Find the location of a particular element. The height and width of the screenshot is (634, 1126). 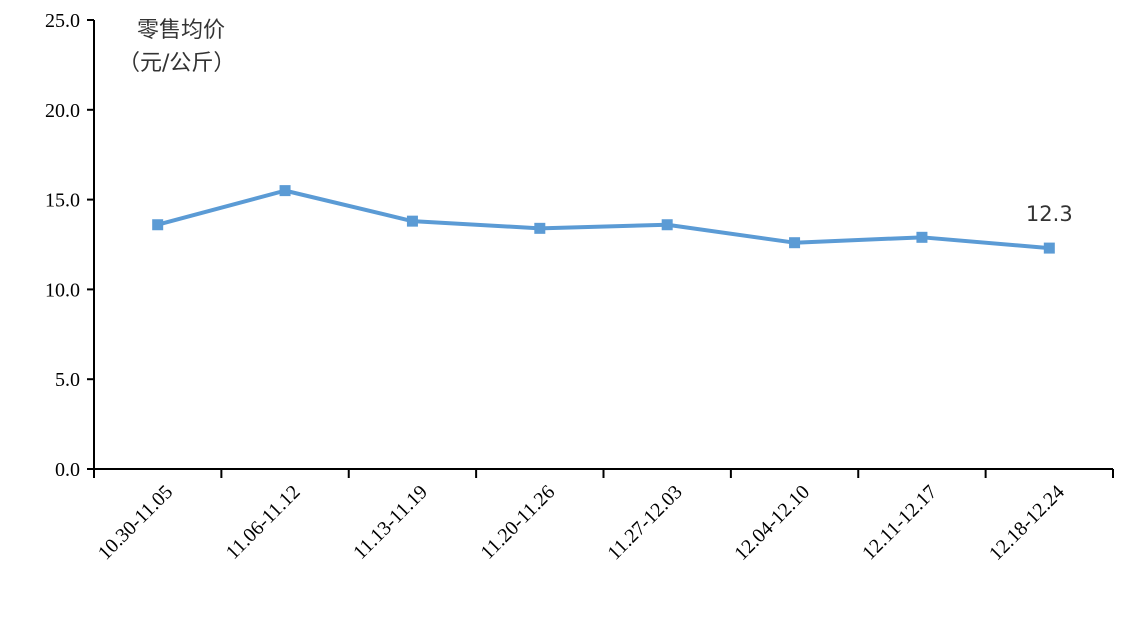

data-label: 12.3 is located at coordinates (1049, 214).